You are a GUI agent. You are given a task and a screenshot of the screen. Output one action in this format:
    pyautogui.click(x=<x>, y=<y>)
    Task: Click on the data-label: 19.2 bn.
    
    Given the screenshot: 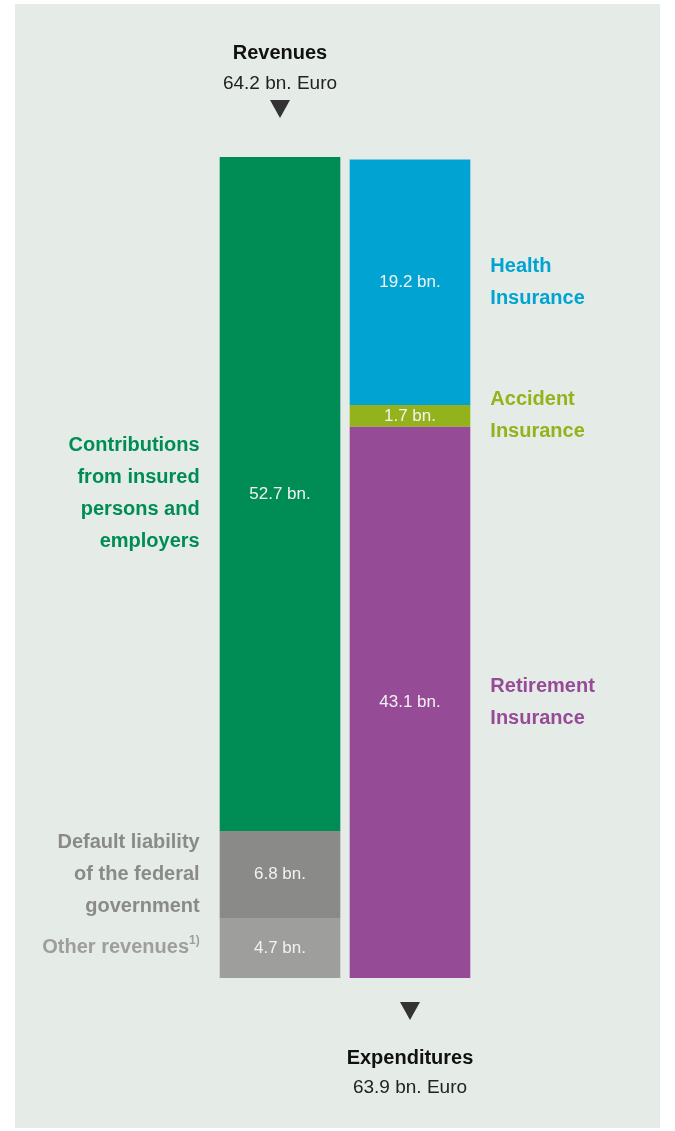 What is the action you would take?
    pyautogui.click(x=410, y=282)
    